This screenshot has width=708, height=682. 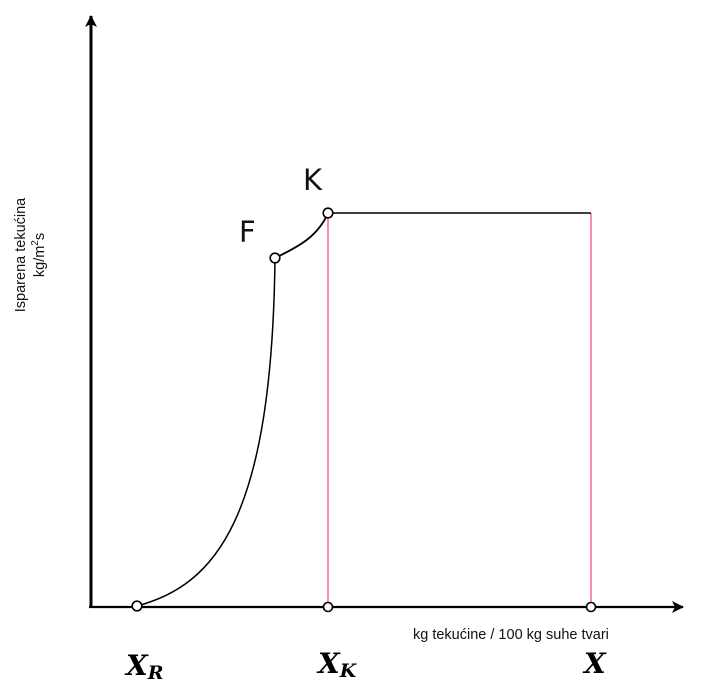 I want to click on xr-label: XR, so click(x=144, y=665).